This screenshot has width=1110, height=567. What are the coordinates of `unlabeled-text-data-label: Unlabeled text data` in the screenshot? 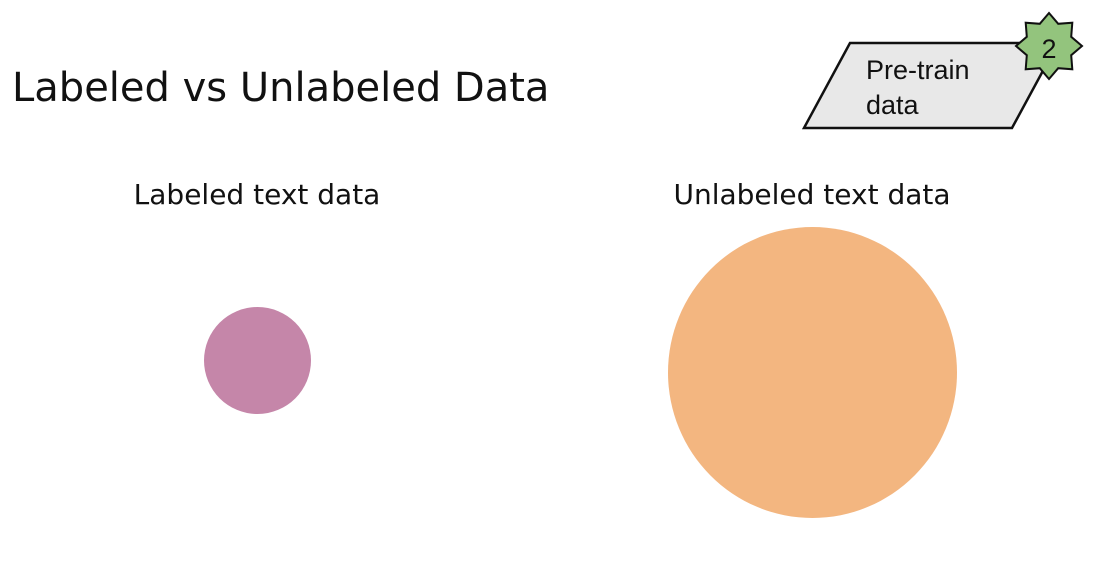 It's located at (812, 194).